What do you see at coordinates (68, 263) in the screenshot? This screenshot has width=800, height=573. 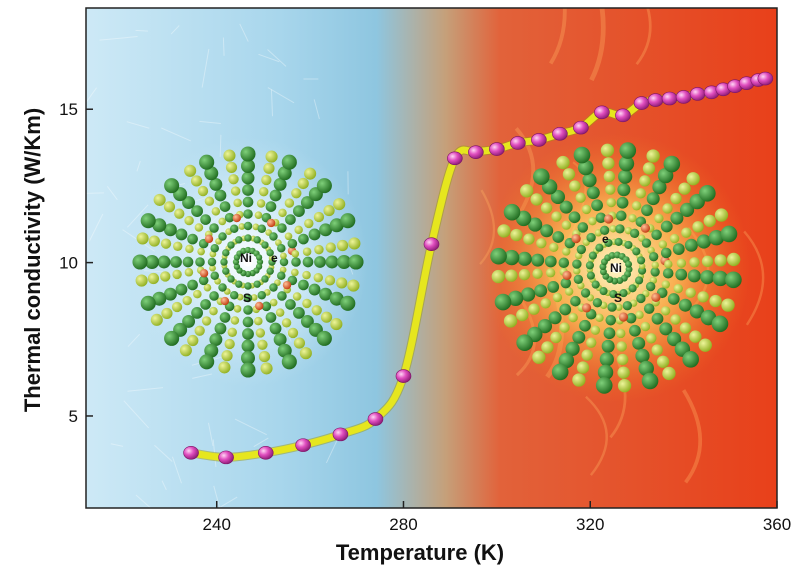 I see `y-tick-label: 10` at bounding box center [68, 263].